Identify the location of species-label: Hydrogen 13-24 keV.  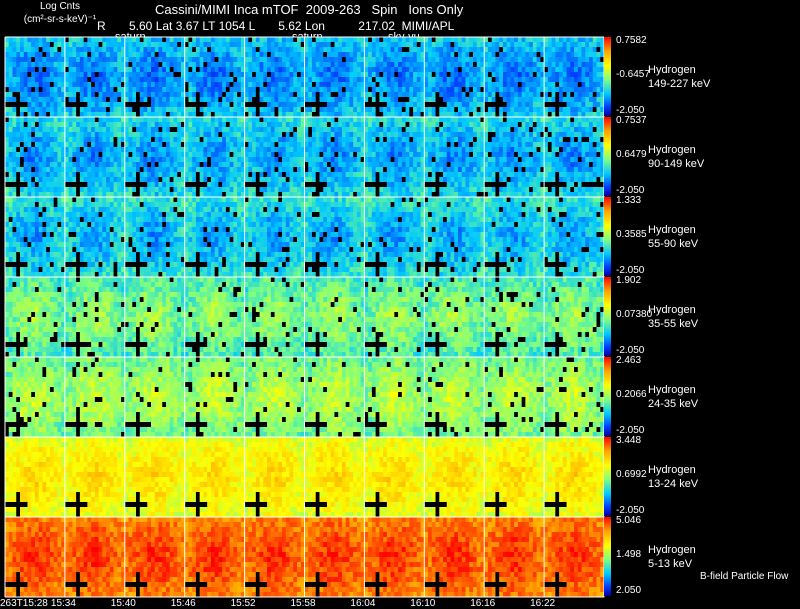
(673, 477).